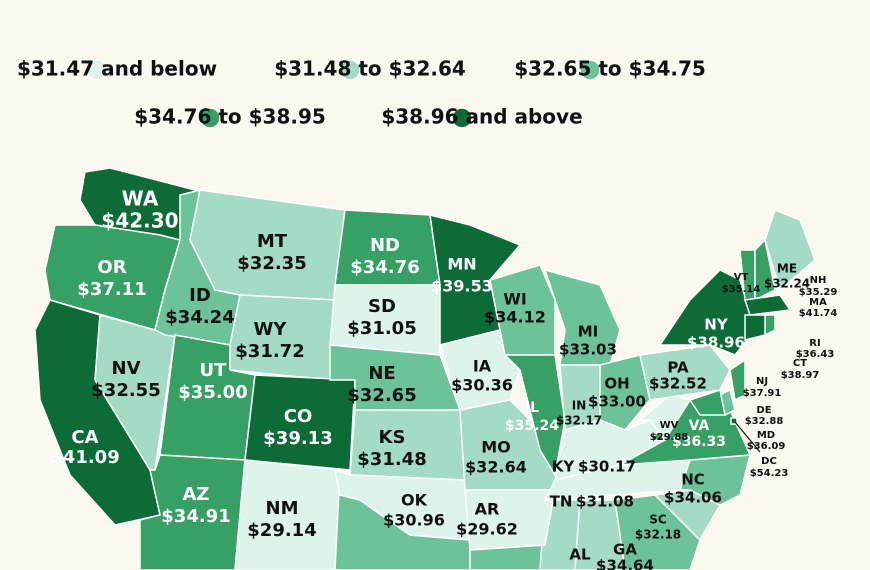 The image size is (870, 570). I want to click on state-value: $32.55, so click(125, 390).